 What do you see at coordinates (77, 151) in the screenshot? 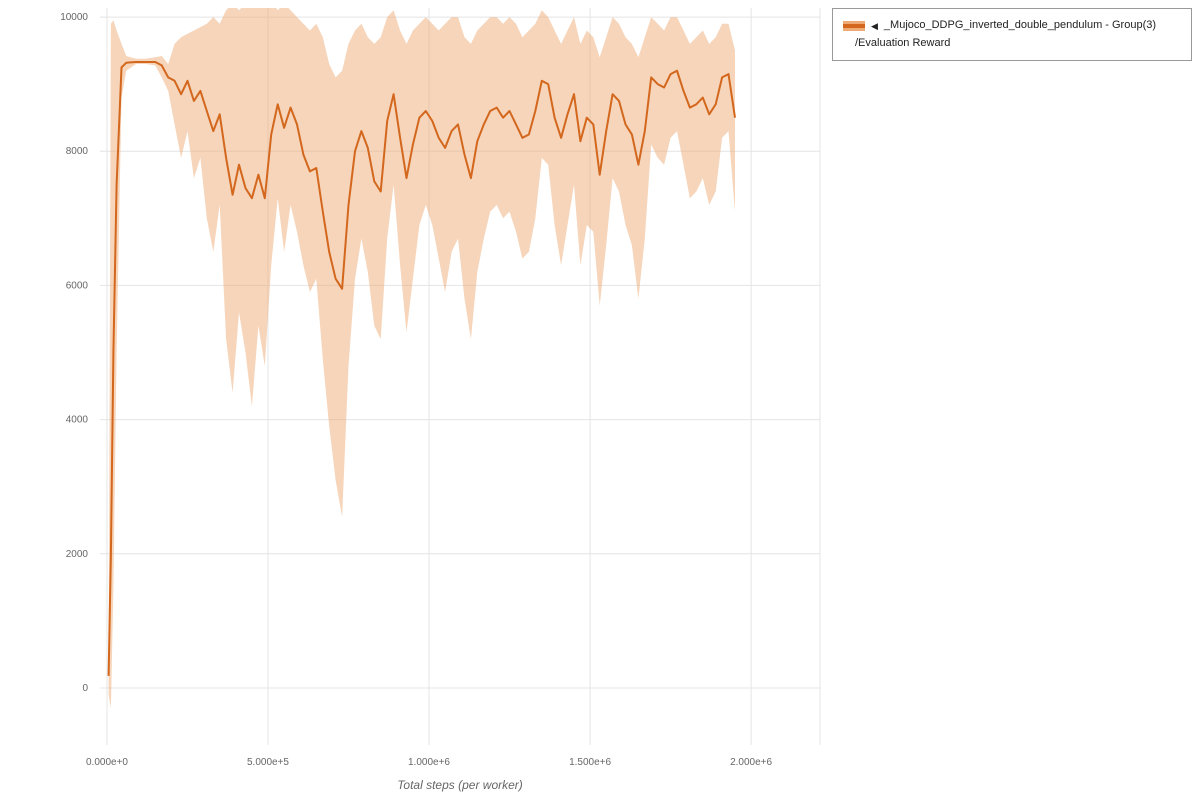
I see `y-tick-label: 8000` at bounding box center [77, 151].